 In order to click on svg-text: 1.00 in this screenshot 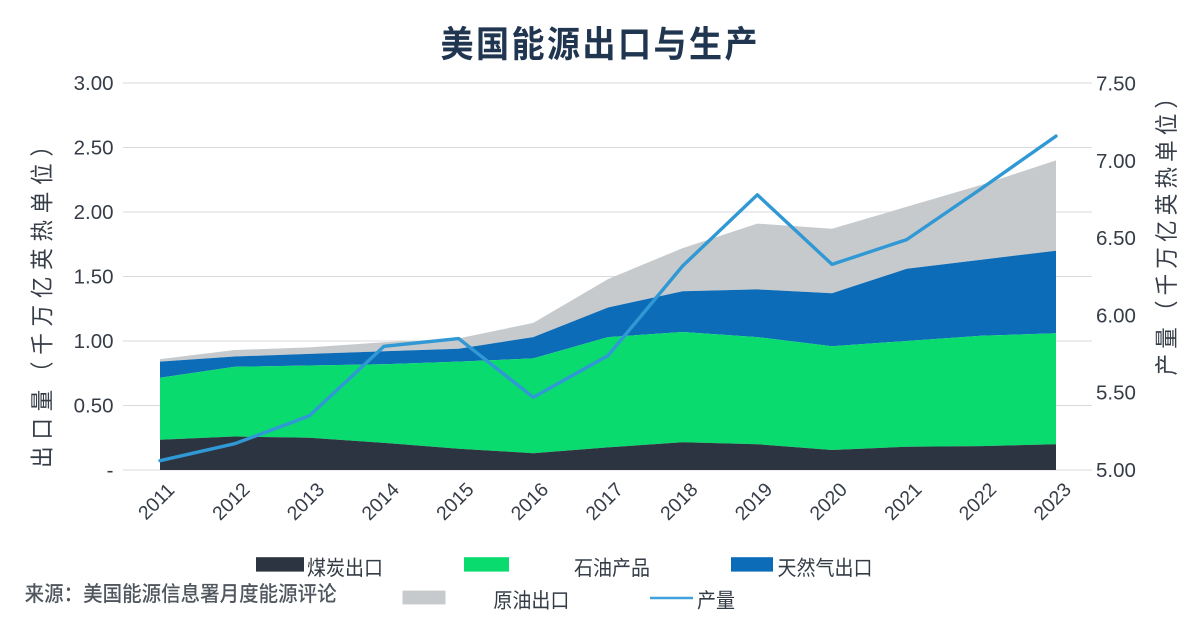, I will do `click(94, 341)`.